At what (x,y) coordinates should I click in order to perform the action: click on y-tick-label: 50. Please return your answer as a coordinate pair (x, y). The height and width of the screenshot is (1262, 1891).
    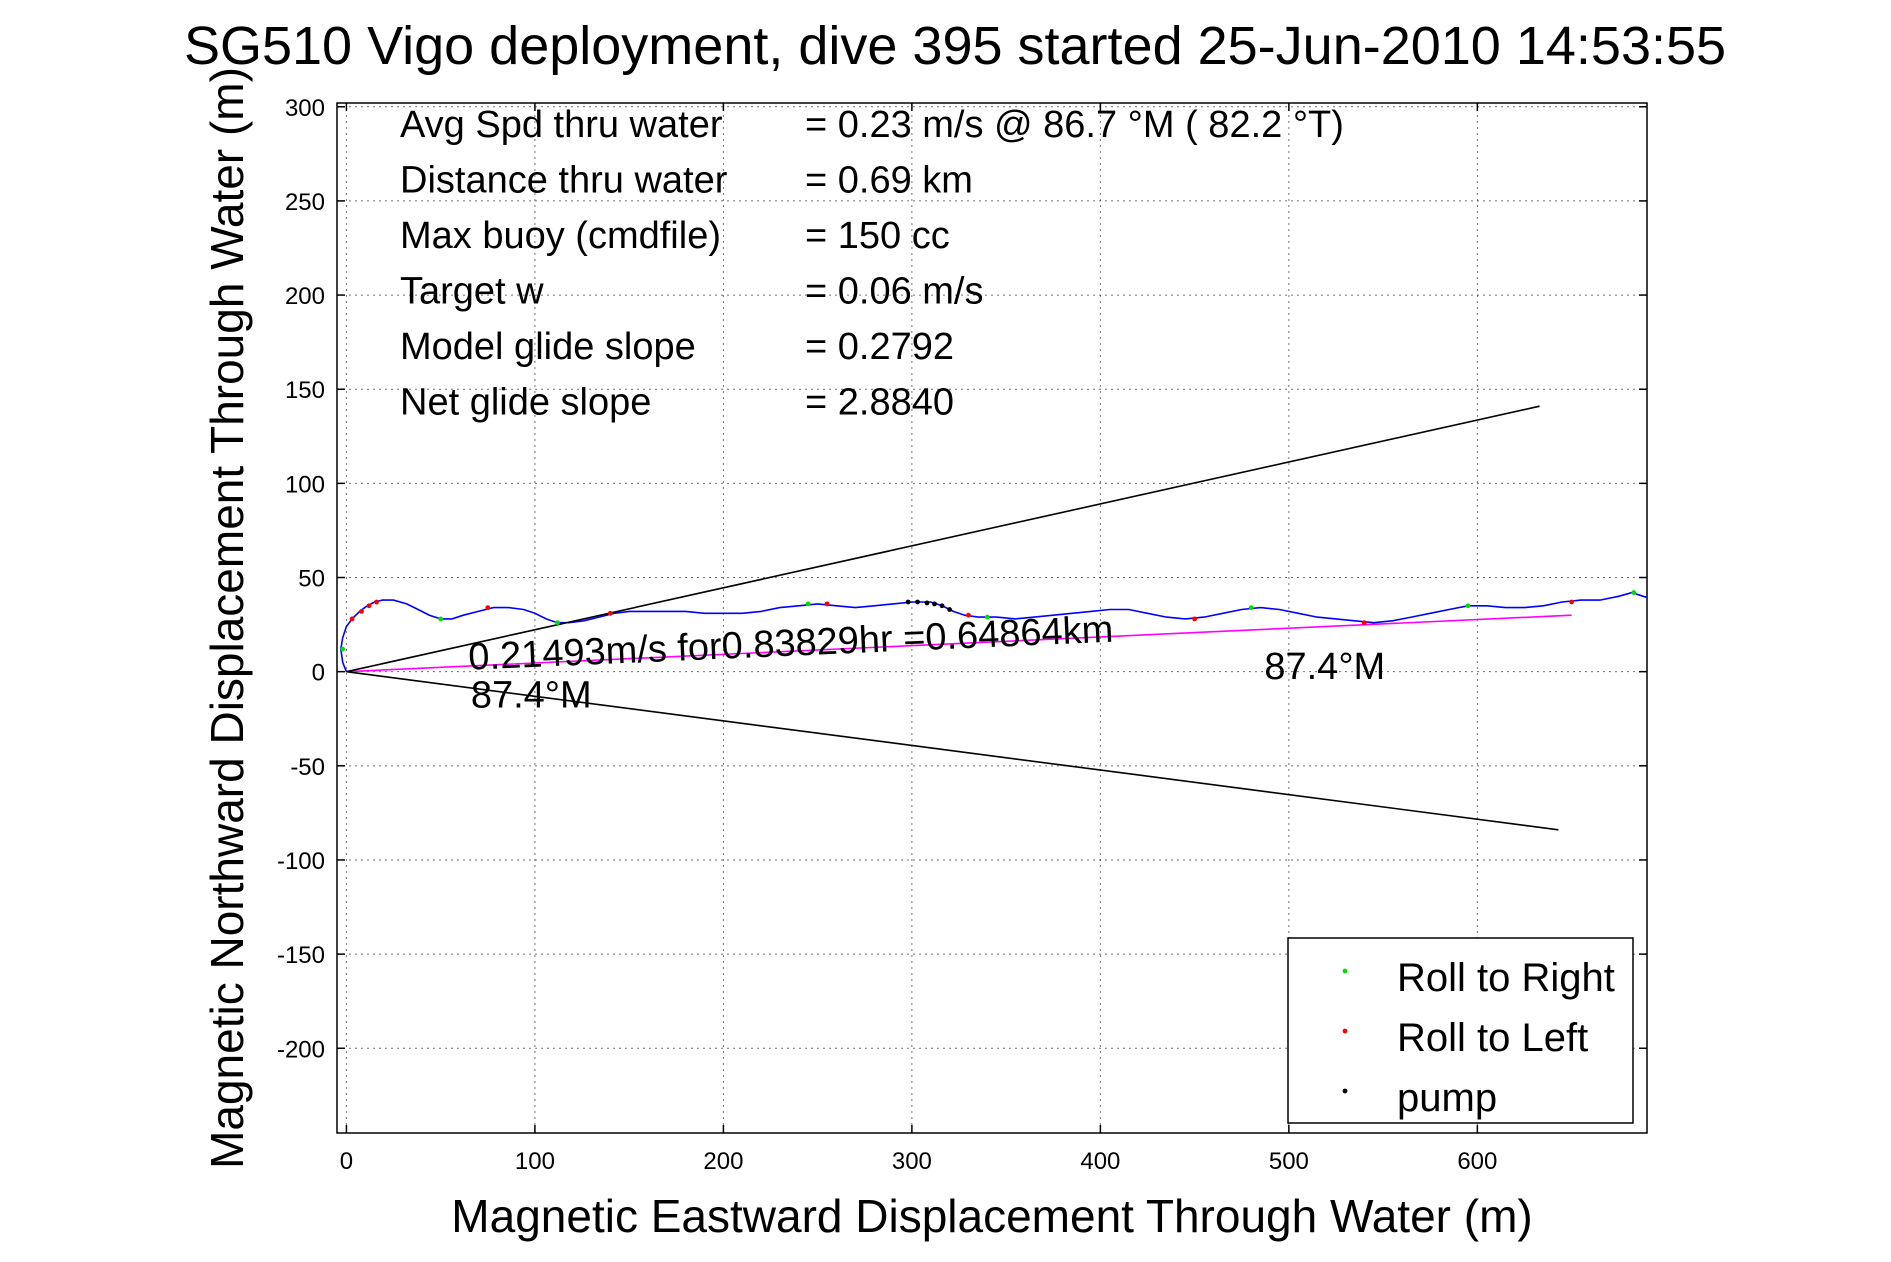
    Looking at the image, I should click on (311, 579).